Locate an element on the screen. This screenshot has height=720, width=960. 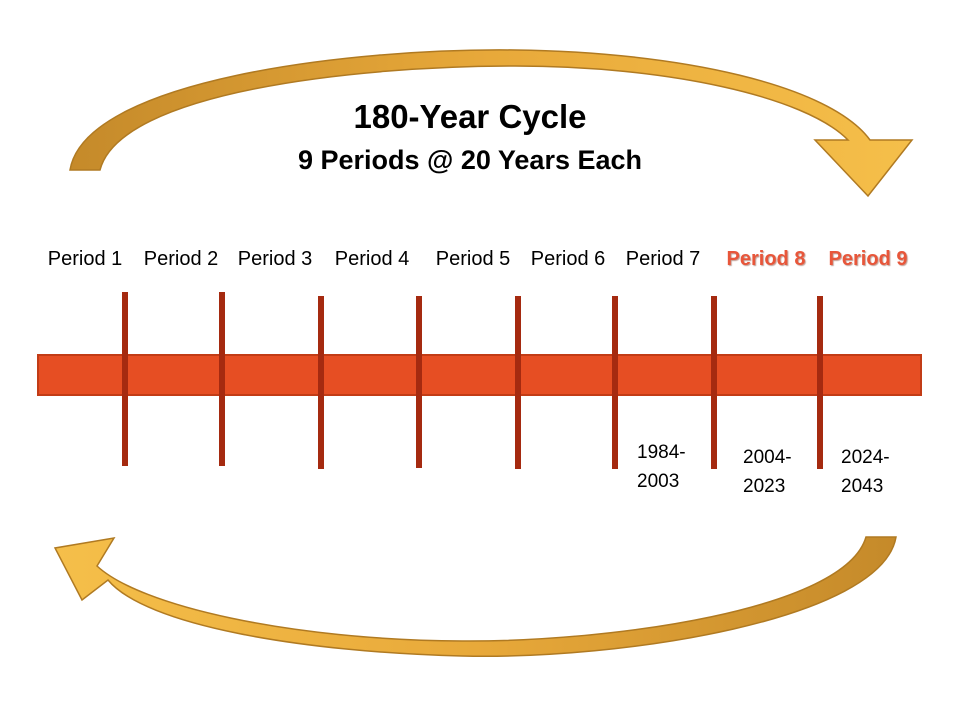
period-label-1: Period 1 is located at coordinates (85, 259).